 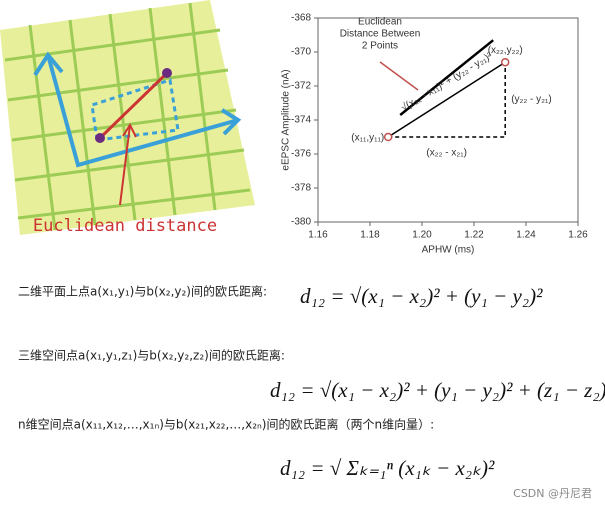 I want to click on arrow, so click(x=446, y=77).